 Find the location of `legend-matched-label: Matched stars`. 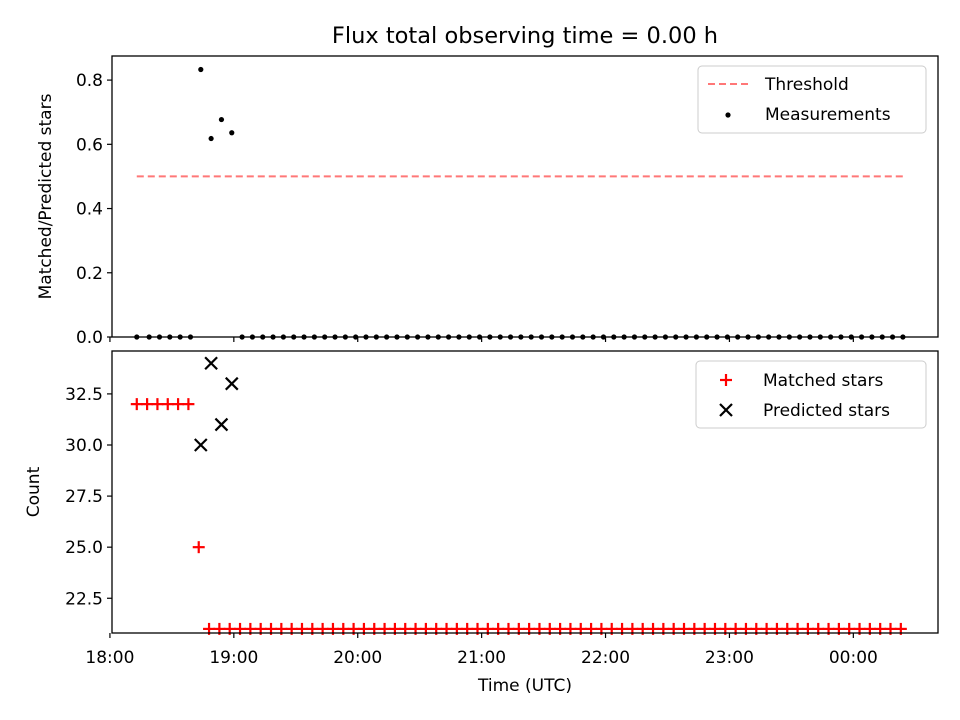

legend-matched-label: Matched stars is located at coordinates (823, 381).